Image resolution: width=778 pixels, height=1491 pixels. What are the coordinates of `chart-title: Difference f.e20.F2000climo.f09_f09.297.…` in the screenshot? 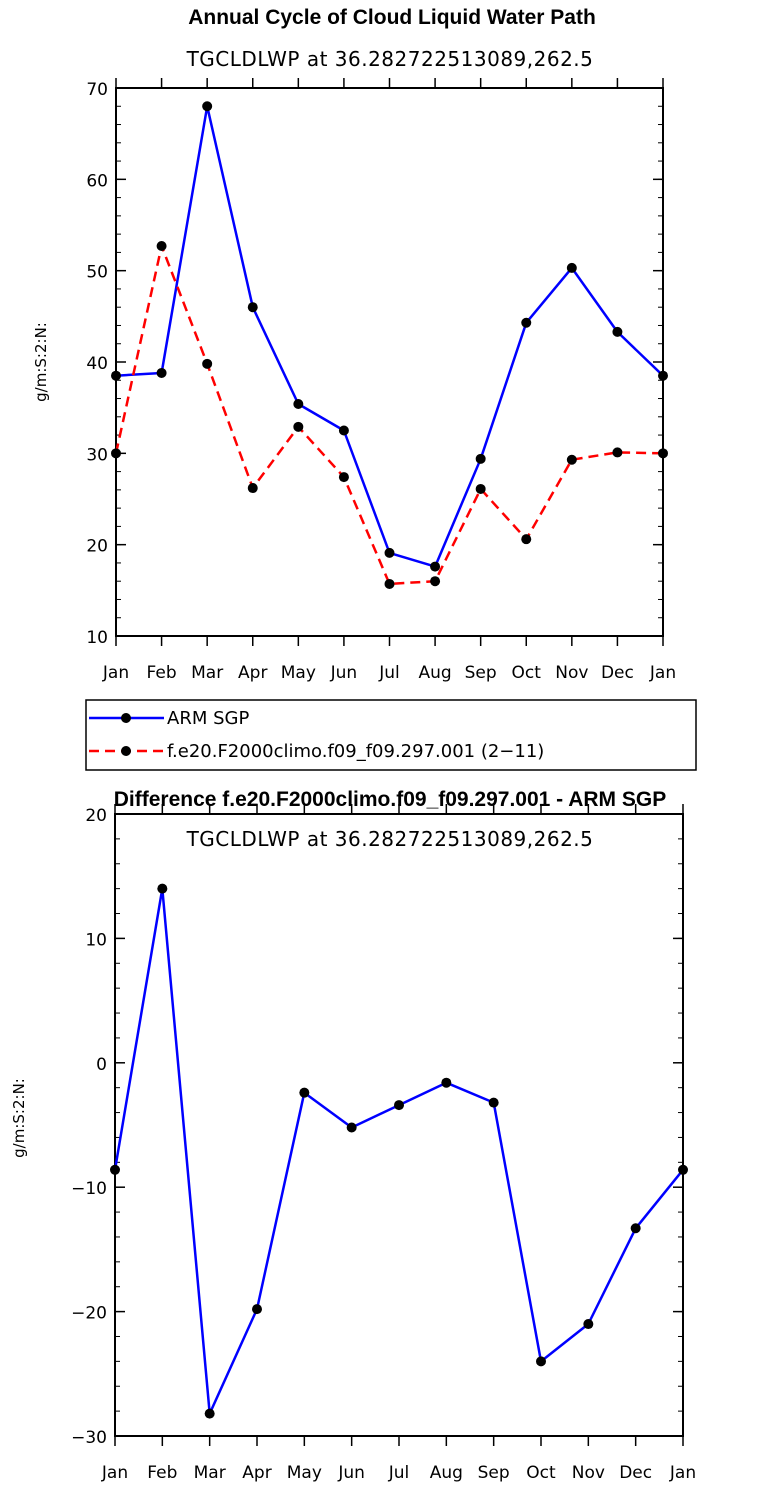 It's located at (390, 799).